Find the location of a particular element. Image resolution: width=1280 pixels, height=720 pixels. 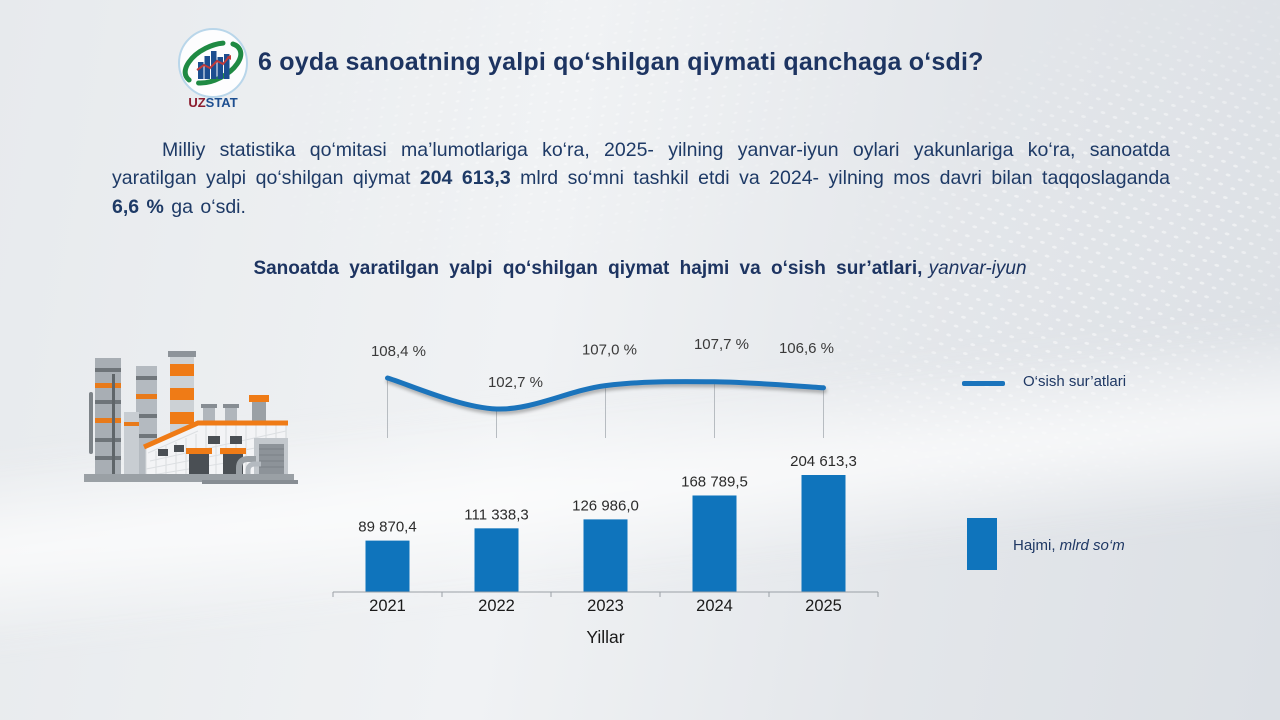

legend-bar-label: Hajmi, mlrd so‘m is located at coordinates (1069, 545).